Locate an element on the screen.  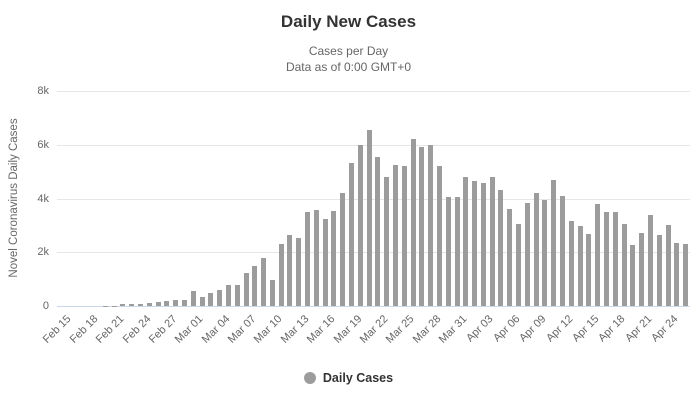
y-tick-label-2k: 2k is located at coordinates (43, 252).